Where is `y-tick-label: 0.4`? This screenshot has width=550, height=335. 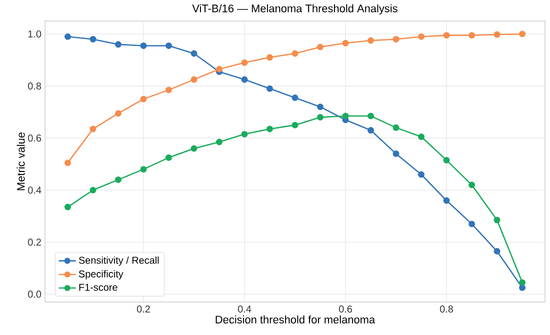
y-tick-label: 0.4 is located at coordinates (35, 190).